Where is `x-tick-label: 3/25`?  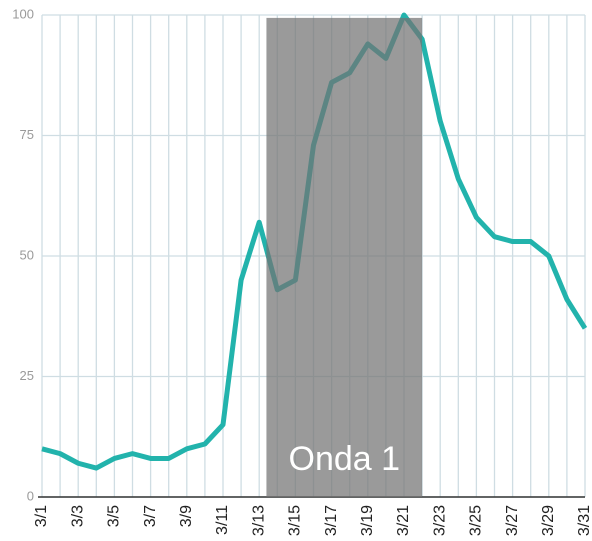 x-tick-label: 3/25 is located at coordinates (476, 520).